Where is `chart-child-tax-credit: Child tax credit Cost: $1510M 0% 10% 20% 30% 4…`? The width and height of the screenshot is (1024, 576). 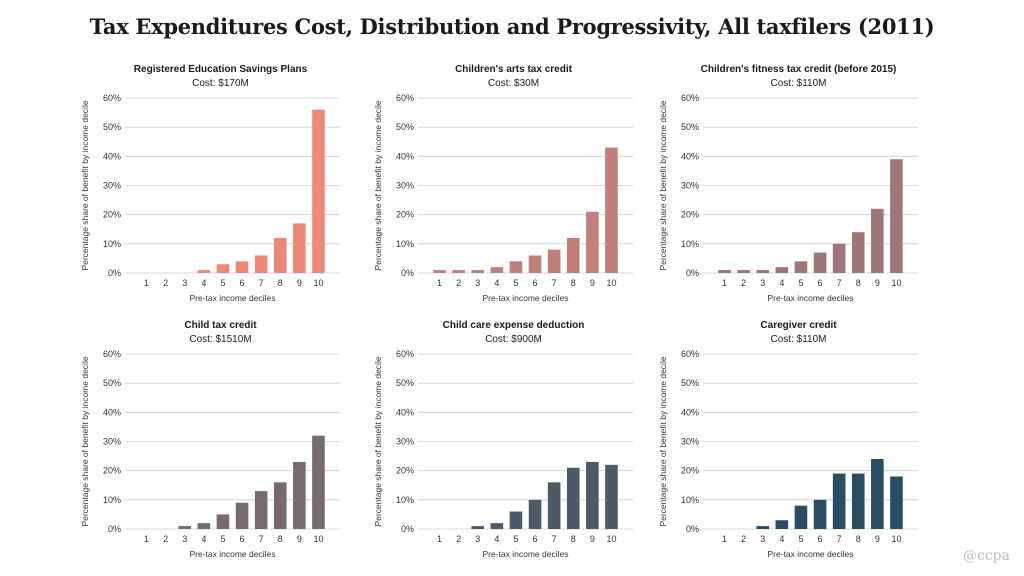
chart-child-tax-credit: Child tax credit Cost: $1510M 0% 10% 20% 30% 4… is located at coordinates (225, 441).